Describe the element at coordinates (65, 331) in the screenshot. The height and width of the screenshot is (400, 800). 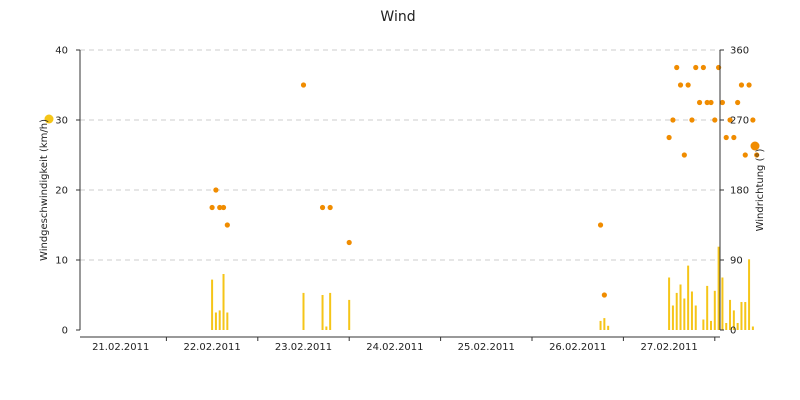
I see `left-tick-label: 0` at that location.